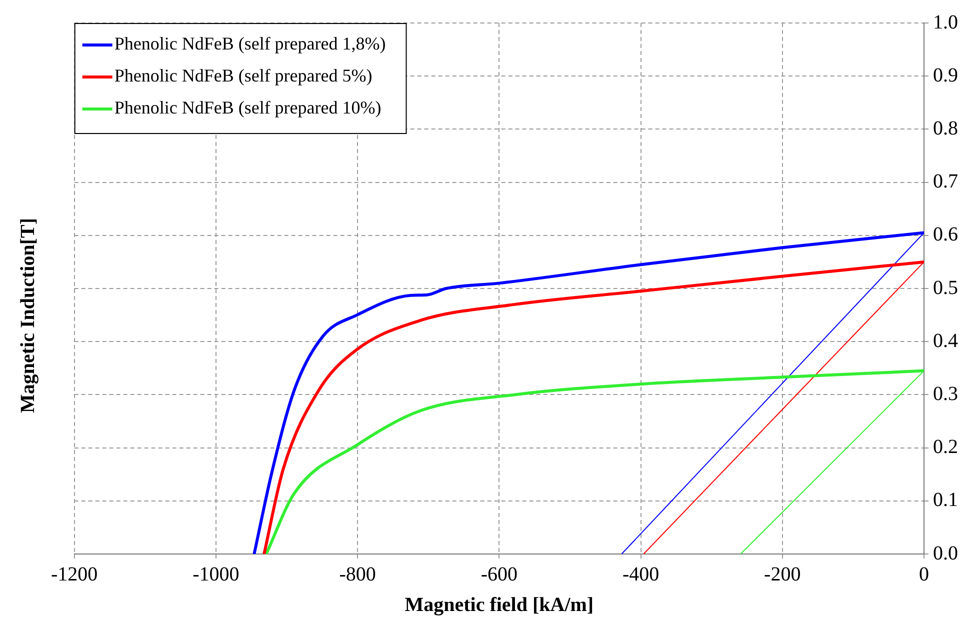 The image size is (973, 630). What do you see at coordinates (782, 574) in the screenshot?
I see `x-tick-label: -200` at bounding box center [782, 574].